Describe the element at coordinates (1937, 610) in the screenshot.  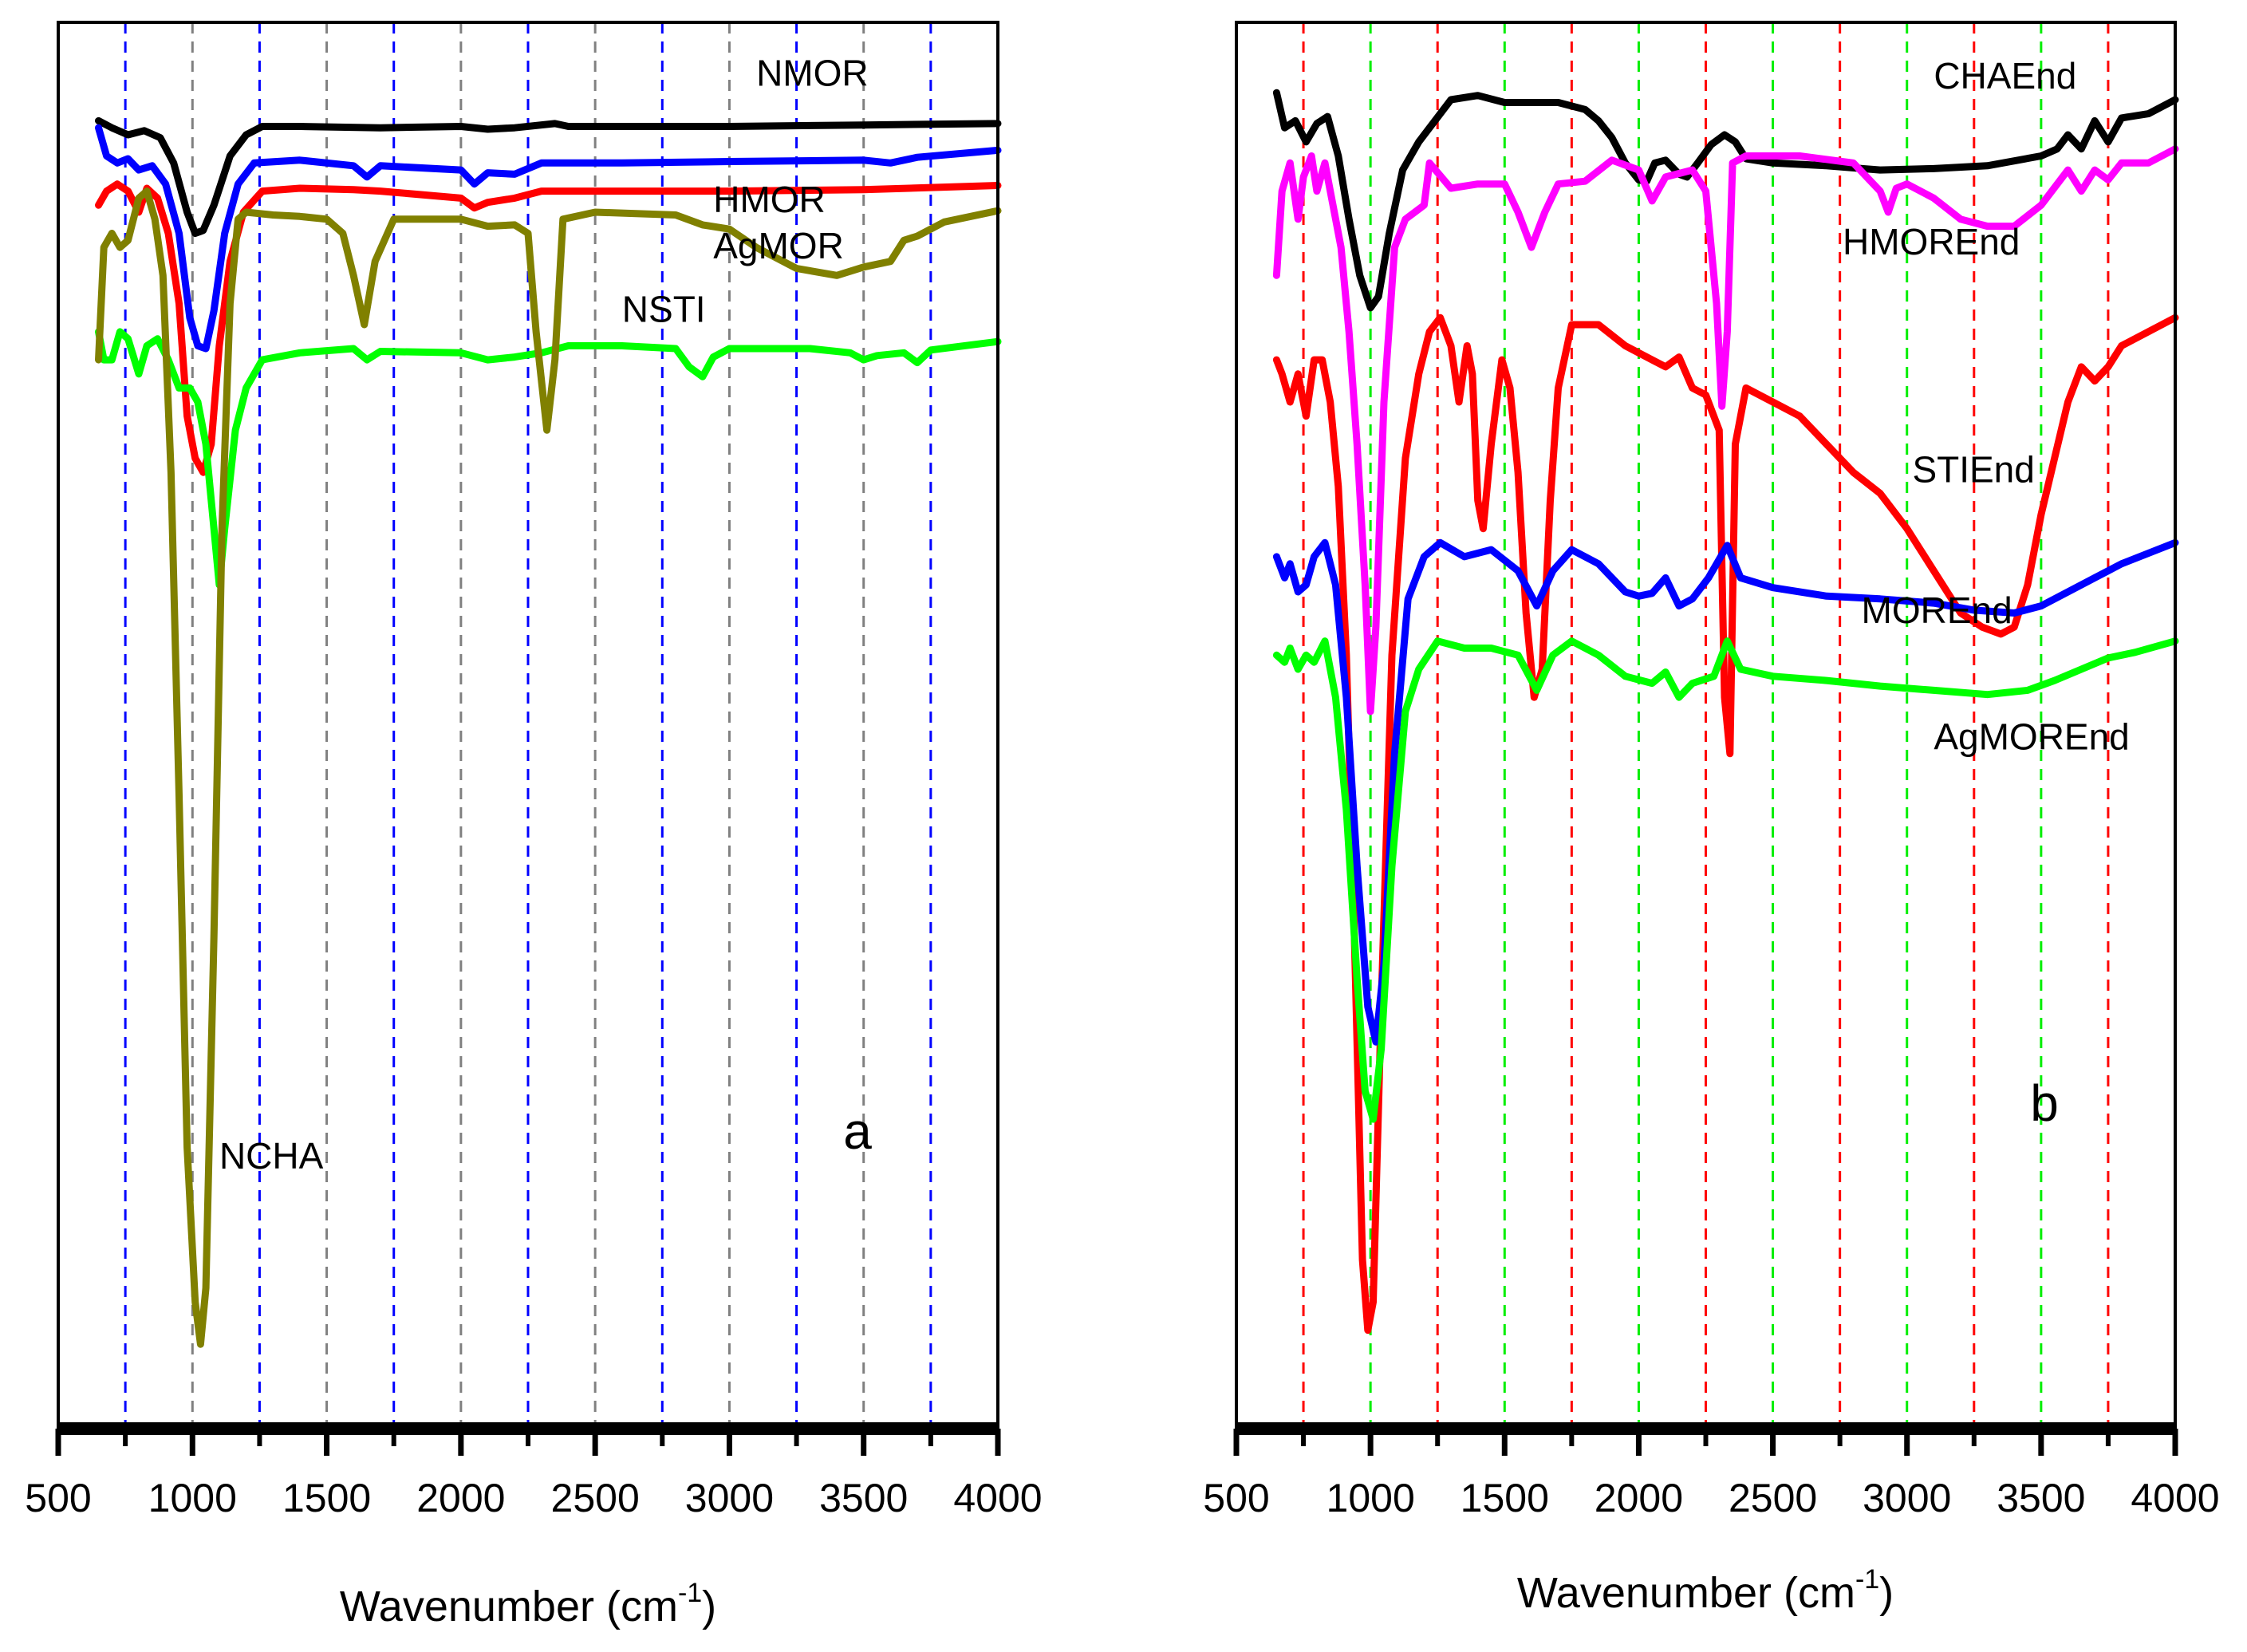
I see `series-label-morend: MOREnd` at that location.